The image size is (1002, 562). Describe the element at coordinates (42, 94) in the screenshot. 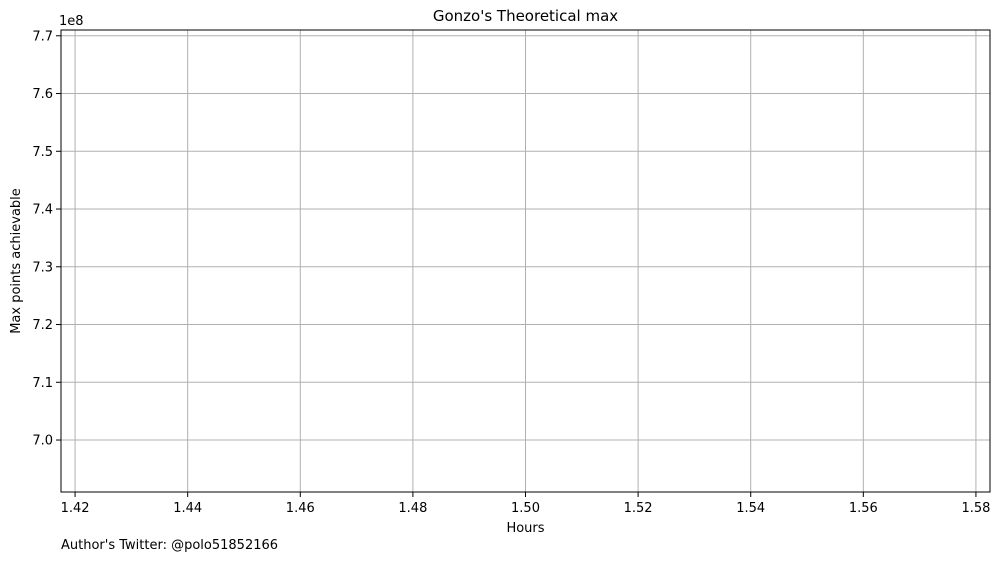

I see `y-tick-label: 7.6` at that location.